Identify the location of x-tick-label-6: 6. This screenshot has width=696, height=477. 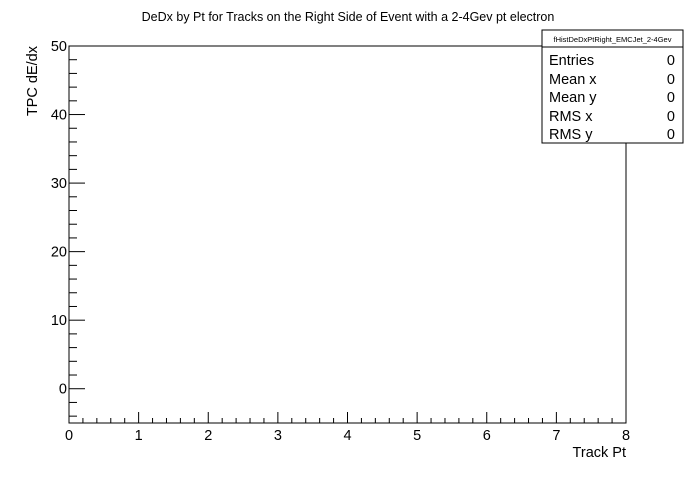
(487, 436).